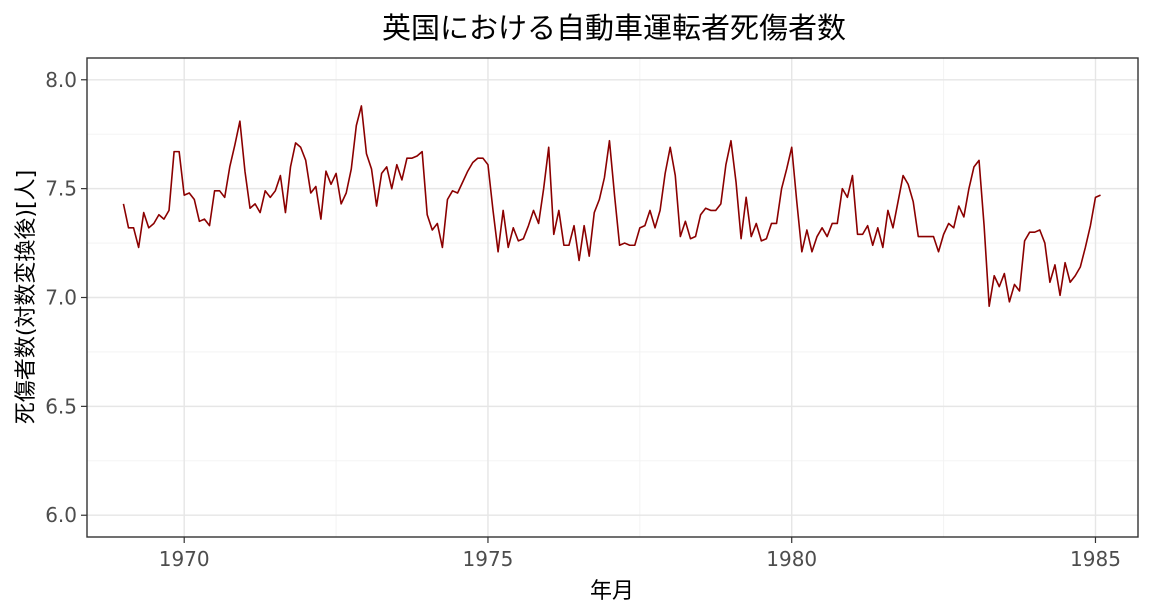 The image size is (1150, 616). Describe the element at coordinates (184, 559) in the screenshot. I see `x-tick-label: 1970` at that location.